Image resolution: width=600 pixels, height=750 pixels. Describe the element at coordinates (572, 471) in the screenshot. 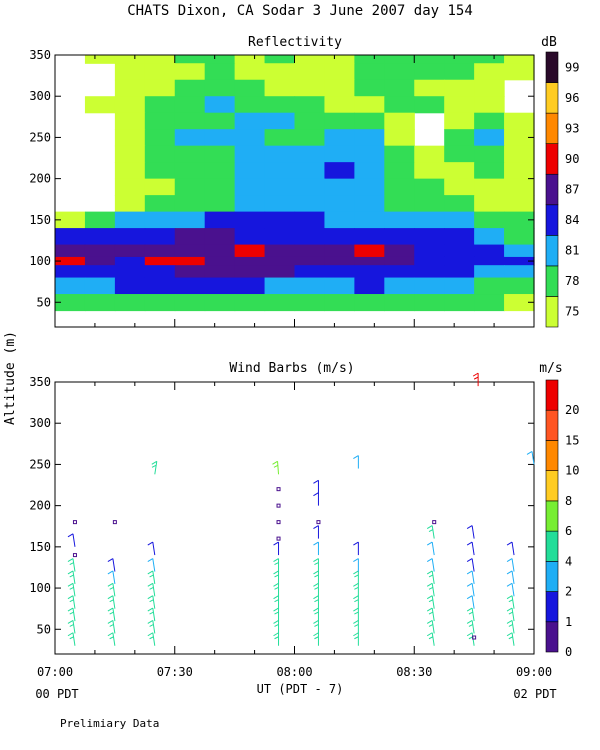

I see `colorbar-label: 10` at that location.